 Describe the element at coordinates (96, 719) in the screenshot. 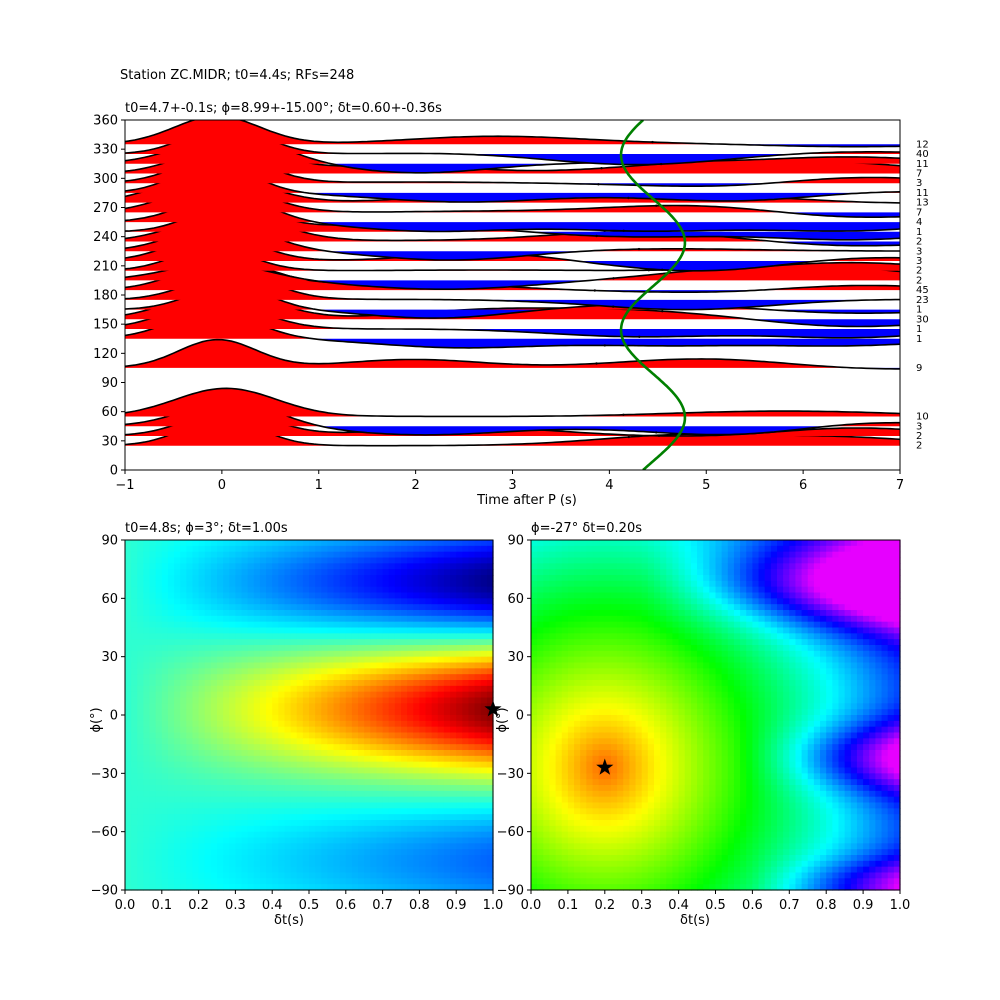

I see `left-map-y-label: ϕ(°)` at that location.